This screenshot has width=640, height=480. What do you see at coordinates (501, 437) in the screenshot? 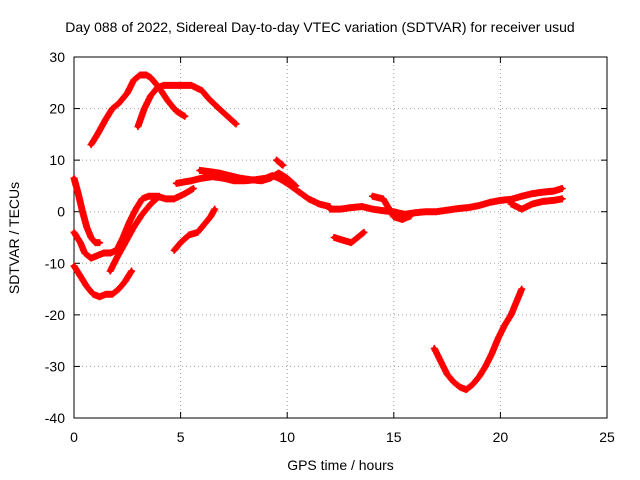
I see `x-tick-label: 20` at bounding box center [501, 437].